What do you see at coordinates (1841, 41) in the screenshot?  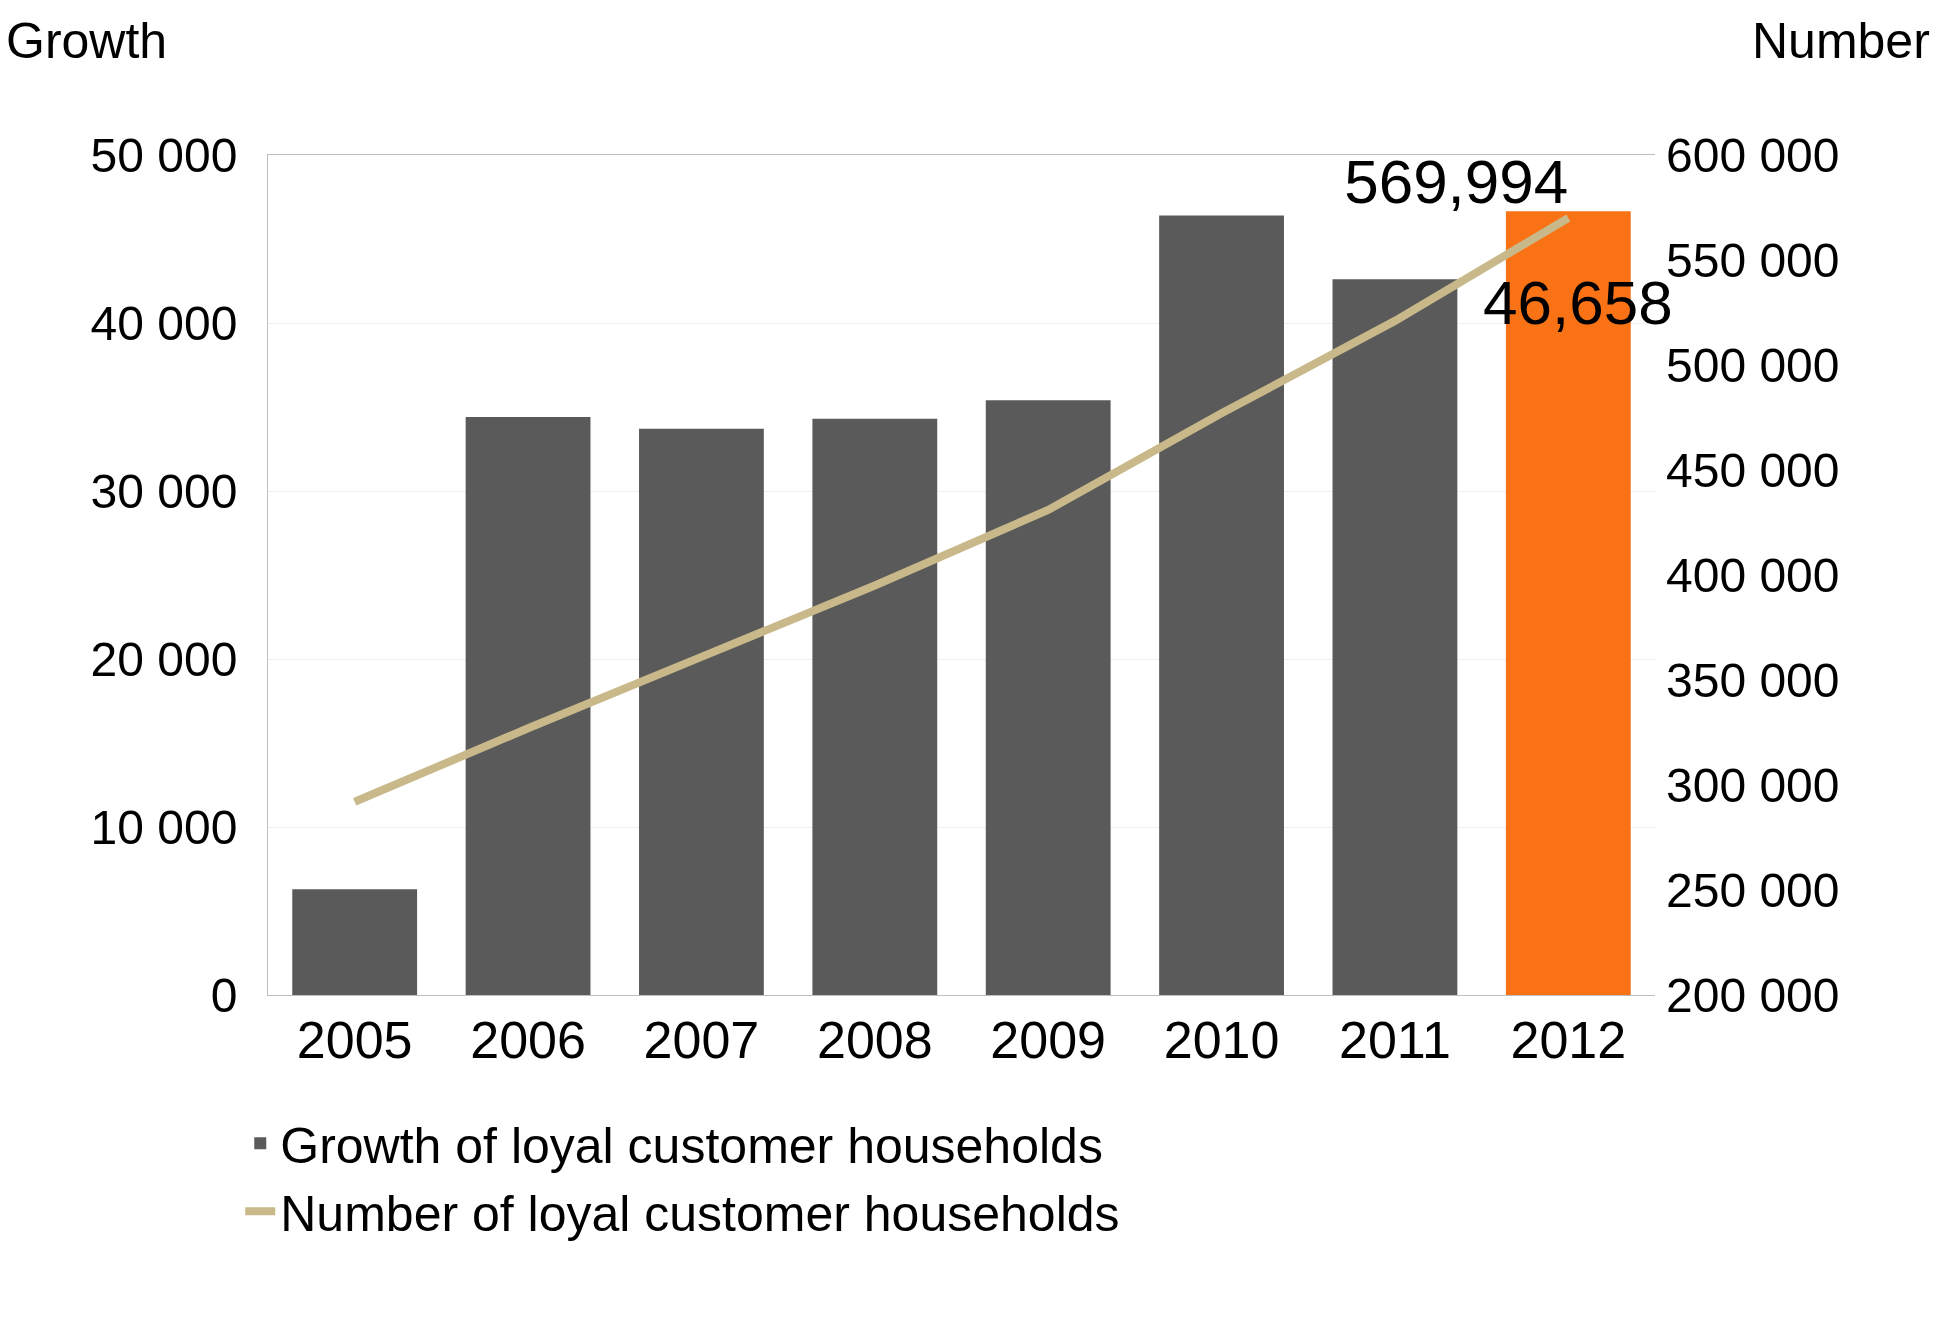 I see `y2-axis-title: Number` at bounding box center [1841, 41].